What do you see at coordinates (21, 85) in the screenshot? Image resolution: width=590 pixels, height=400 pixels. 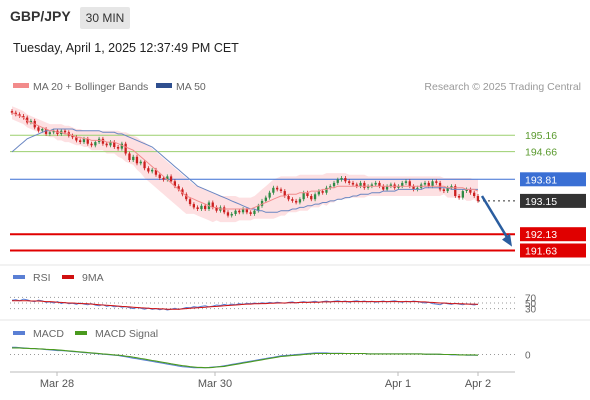 I see `bb-legend-swatch` at bounding box center [21, 85].